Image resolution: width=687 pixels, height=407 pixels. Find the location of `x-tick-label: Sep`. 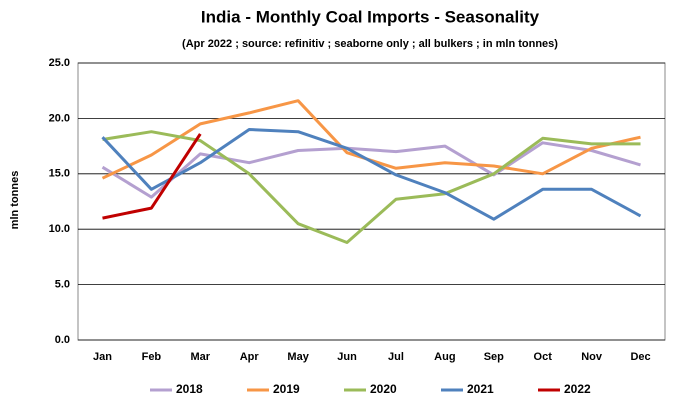

x-tick-label: Sep is located at coordinates (494, 357).